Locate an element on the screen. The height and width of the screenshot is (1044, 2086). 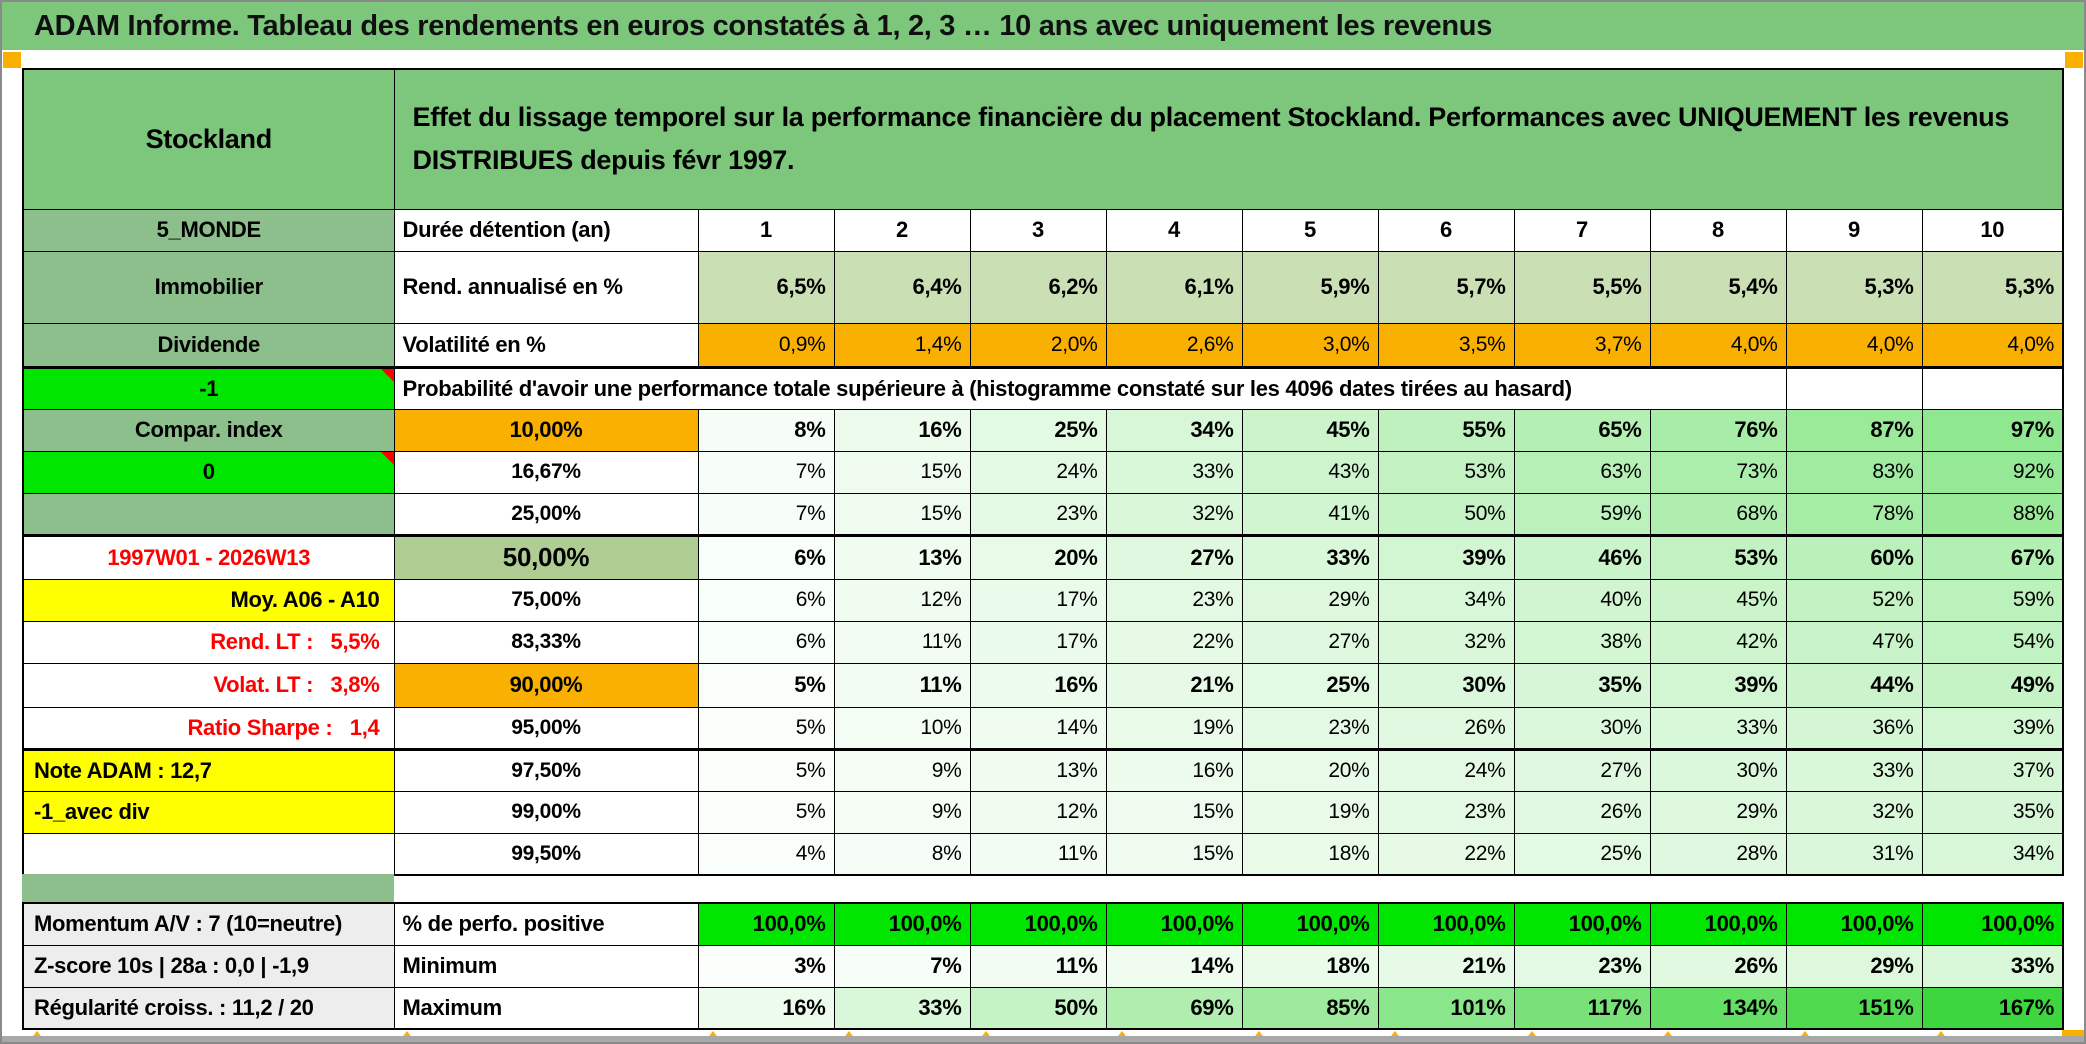
threshold-cell: 90,00% is located at coordinates (546, 685).